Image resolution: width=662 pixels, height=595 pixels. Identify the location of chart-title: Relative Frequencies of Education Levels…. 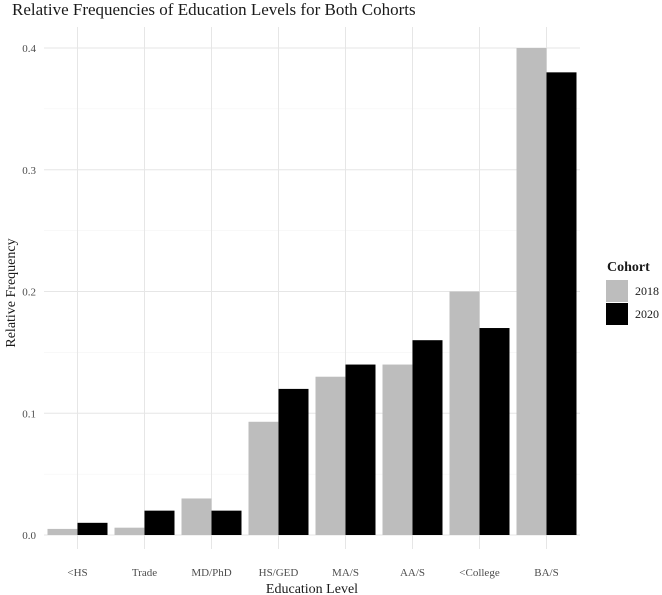
(214, 9).